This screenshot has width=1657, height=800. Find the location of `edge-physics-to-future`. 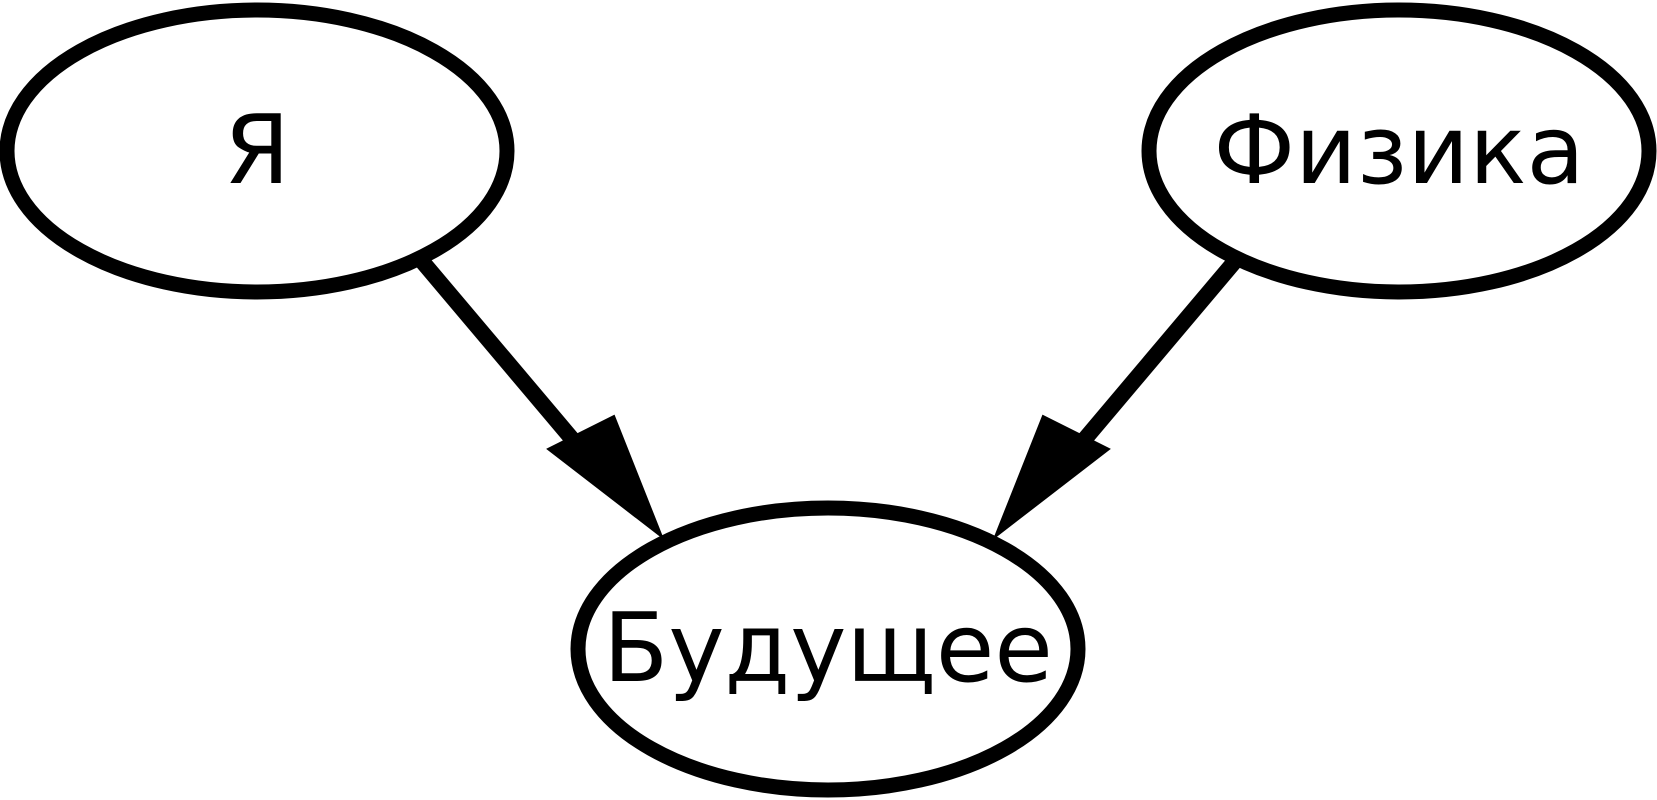

edge-physics-to-future is located at coordinates (1117, 397).